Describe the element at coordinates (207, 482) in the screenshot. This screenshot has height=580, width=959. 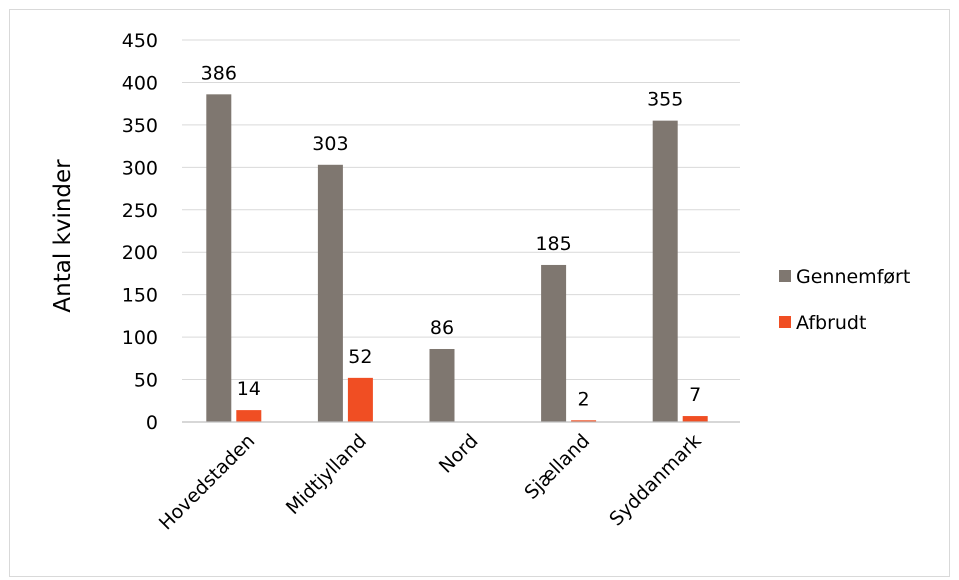
I see `x-category-label: Hovedstaden` at that location.